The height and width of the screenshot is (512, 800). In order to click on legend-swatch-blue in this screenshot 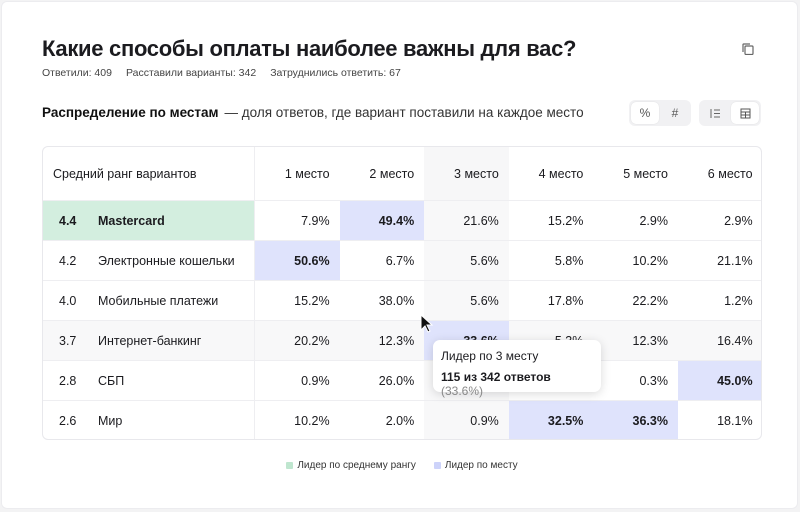, I will do `click(437, 465)`.